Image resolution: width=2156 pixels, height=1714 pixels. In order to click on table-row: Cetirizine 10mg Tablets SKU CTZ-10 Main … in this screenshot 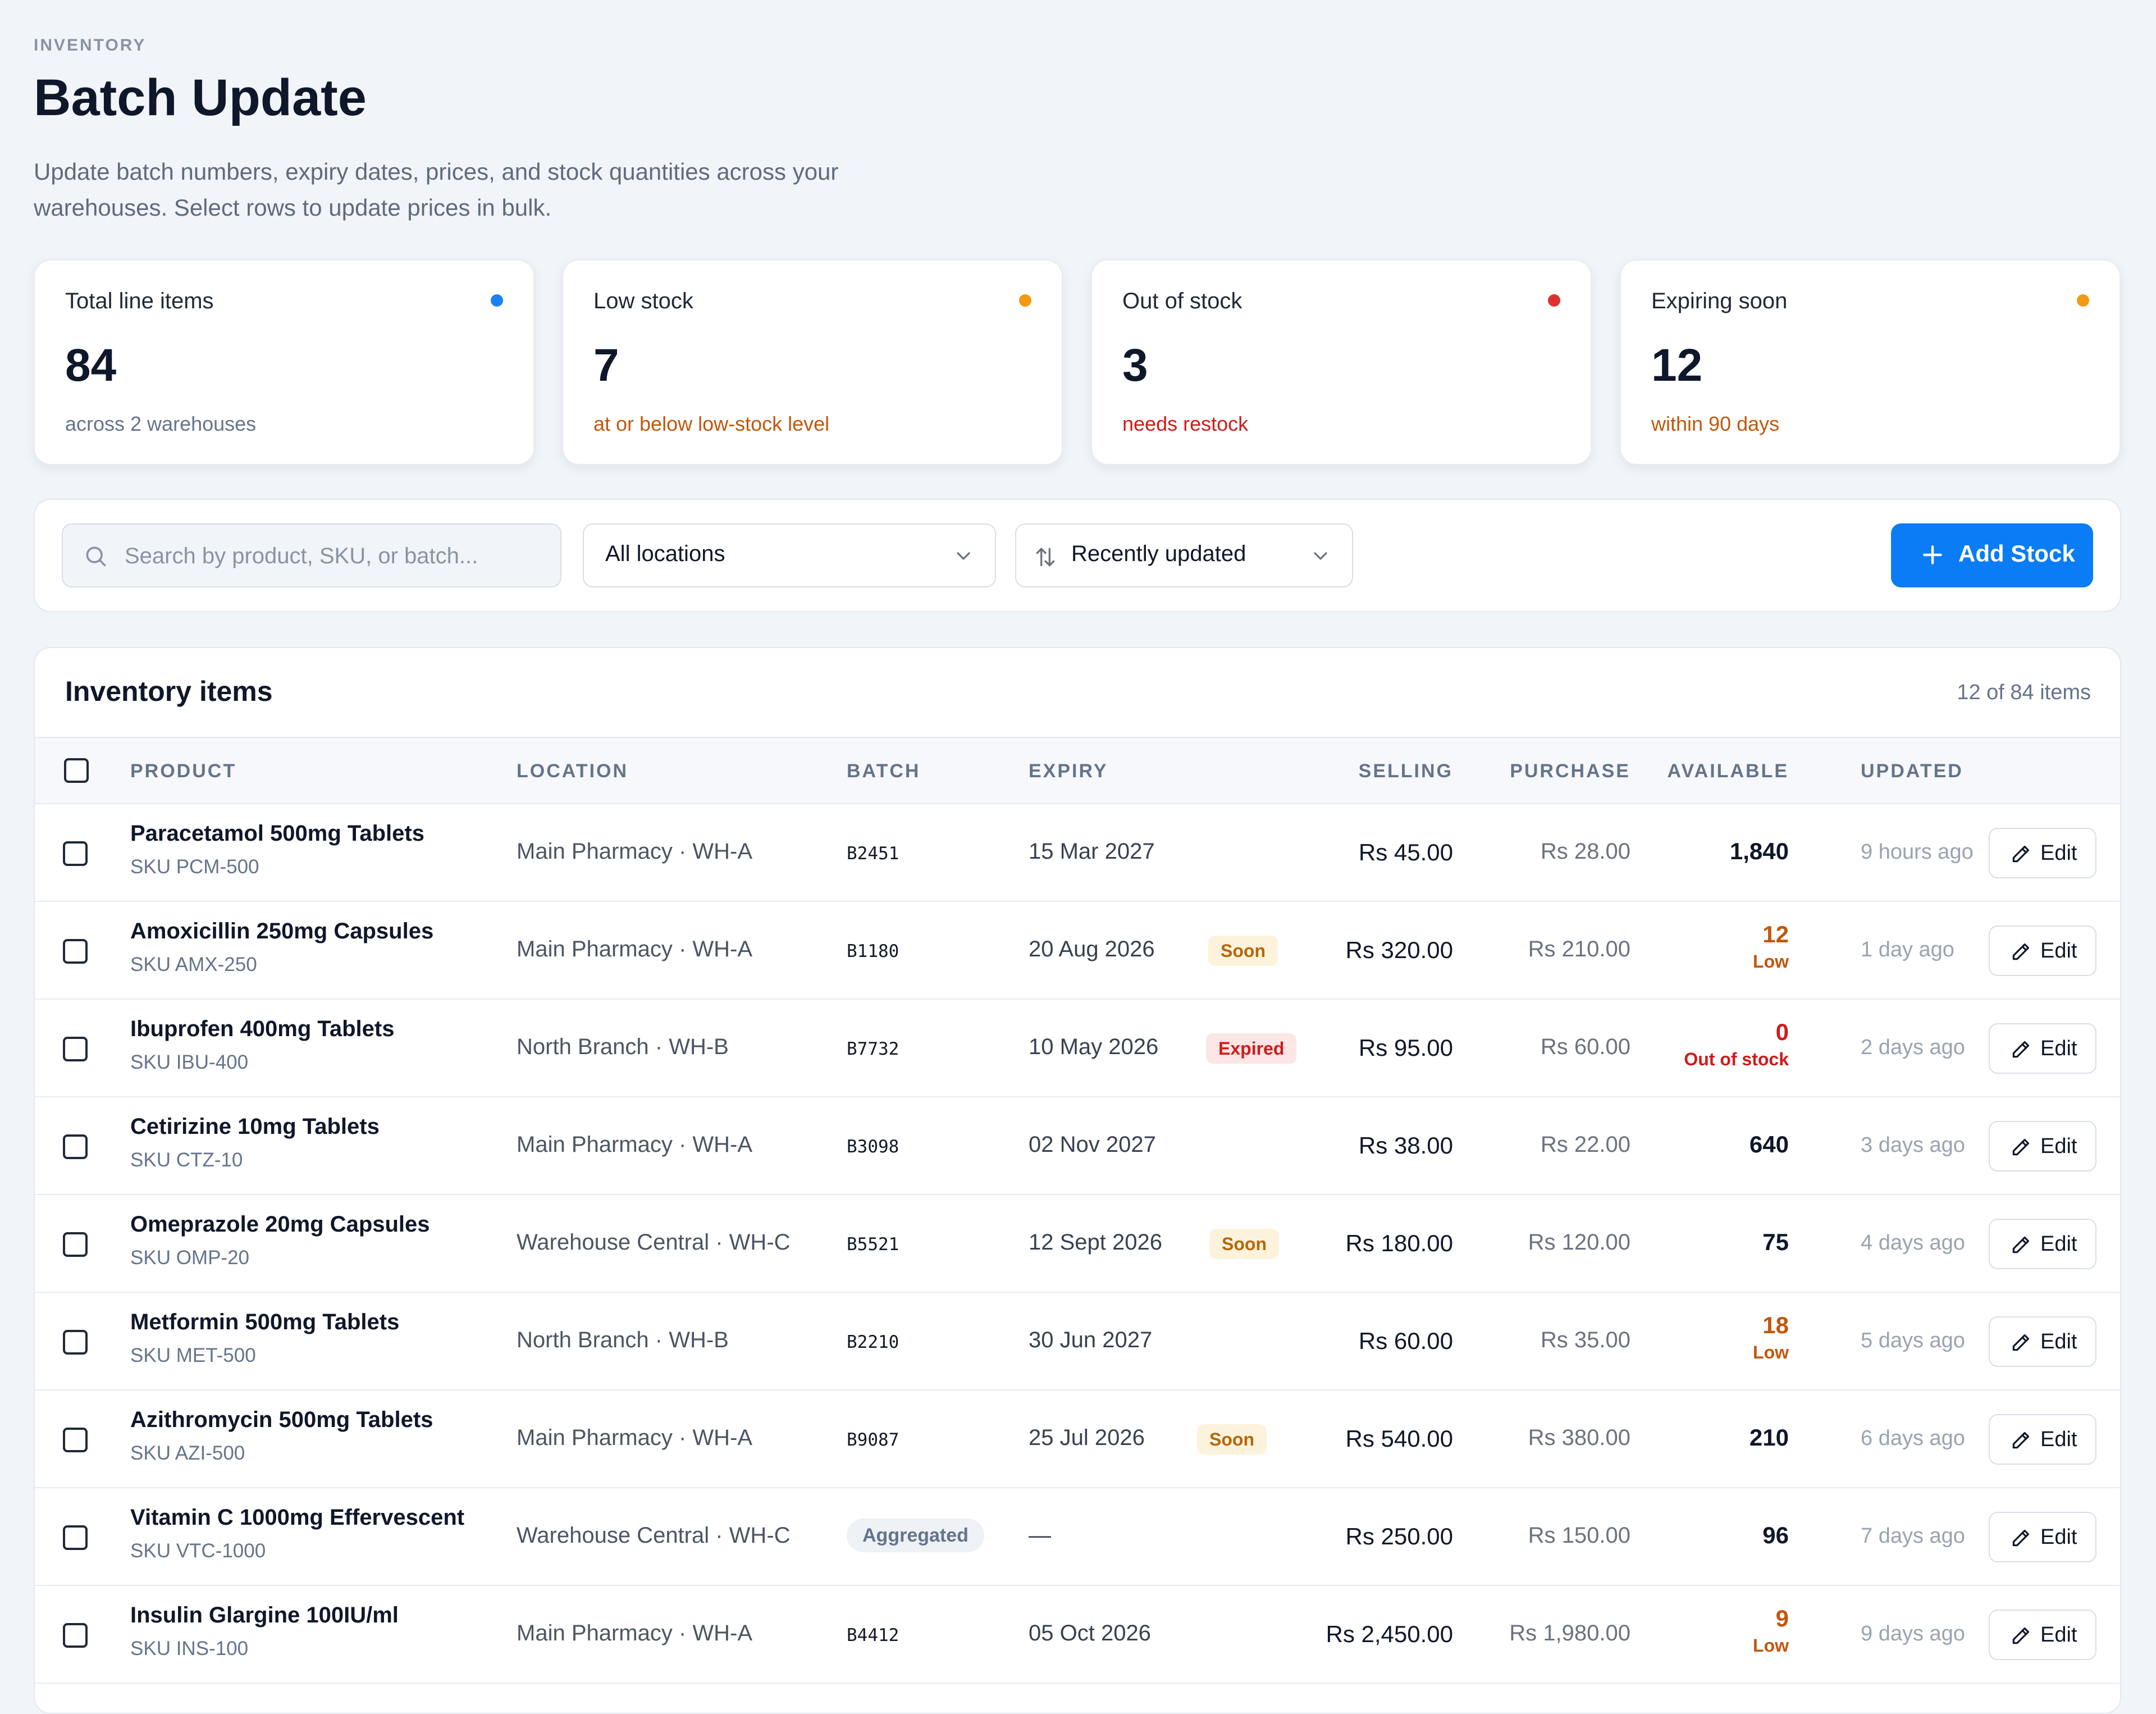, I will do `click(1077, 1146)`.